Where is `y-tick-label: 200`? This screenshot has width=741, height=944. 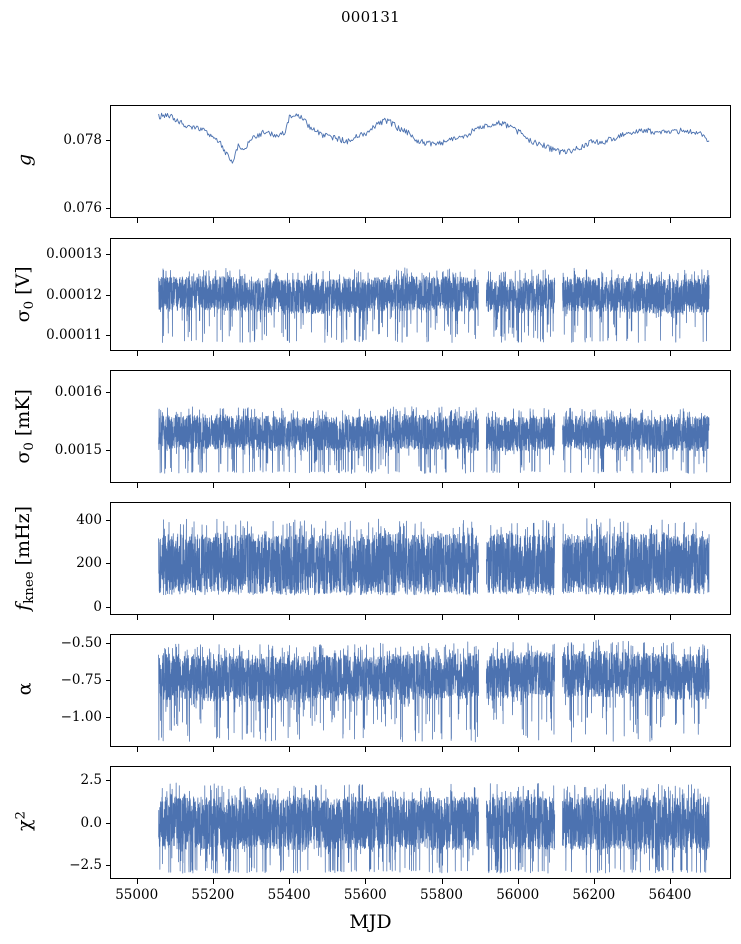 y-tick-label: 200 is located at coordinates (89, 563).